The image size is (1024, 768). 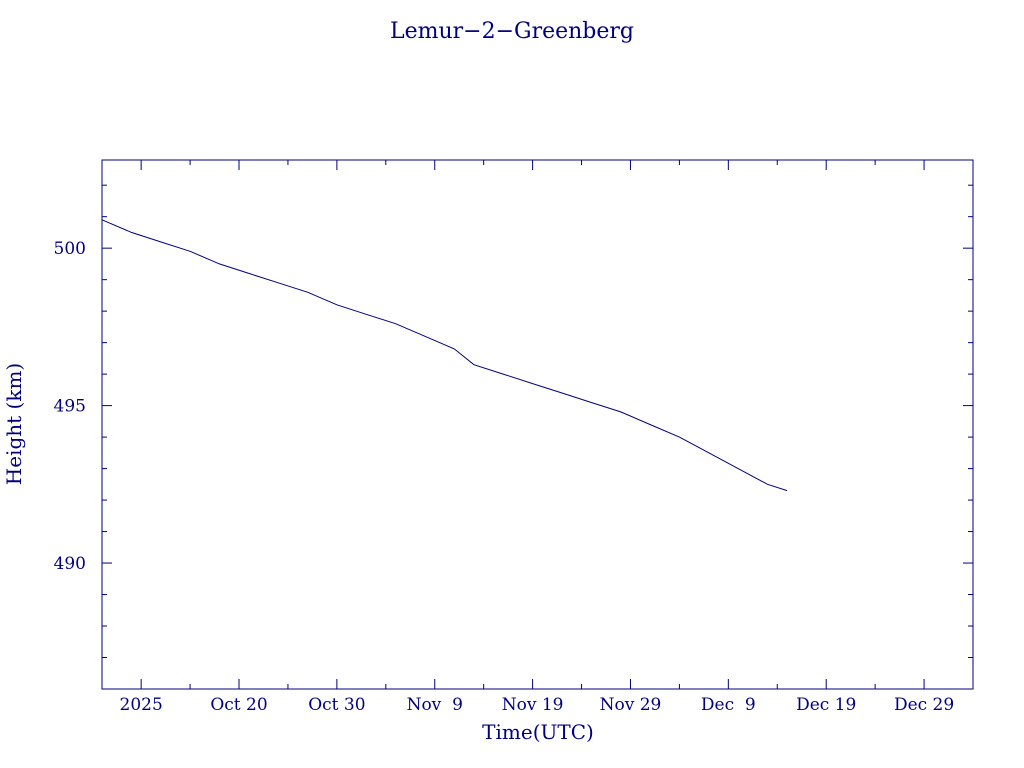 What do you see at coordinates (14, 424) in the screenshot?
I see `y-axis-label: Height (km)` at bounding box center [14, 424].